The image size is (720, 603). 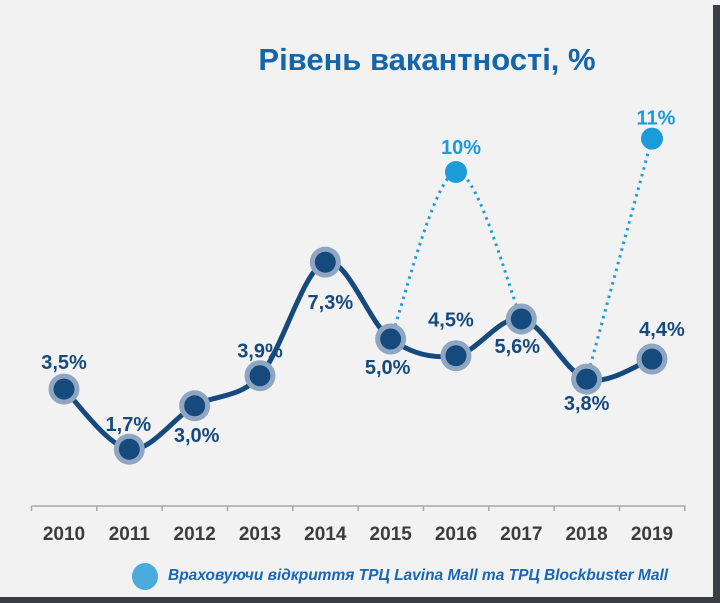 I want to click on x-axis-year-label: 2018, so click(x=586, y=534).